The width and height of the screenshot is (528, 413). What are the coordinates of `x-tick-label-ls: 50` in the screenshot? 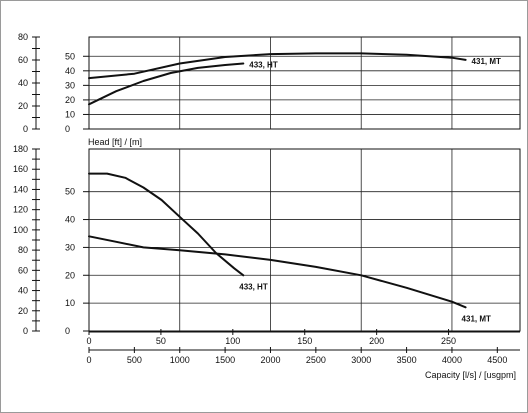 It's located at (161, 341).